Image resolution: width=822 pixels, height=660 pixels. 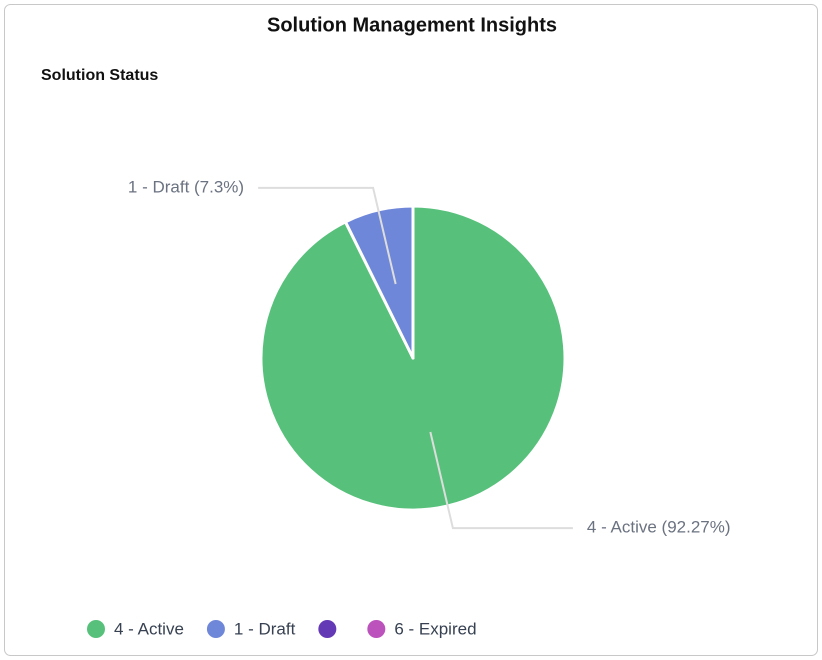 What do you see at coordinates (435, 628) in the screenshot?
I see `legend-label: 6 - Expired` at bounding box center [435, 628].